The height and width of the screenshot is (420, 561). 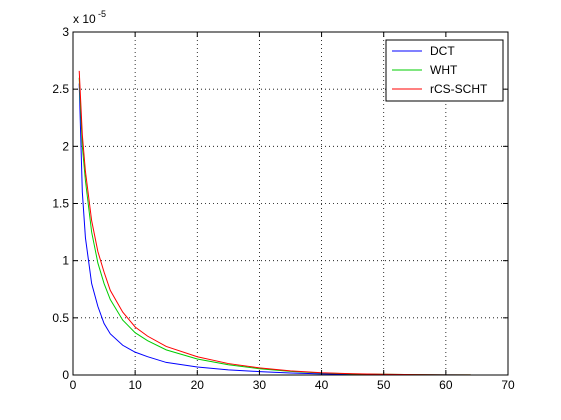 I want to click on y-tick-label: 2.5, so click(x=60, y=89).